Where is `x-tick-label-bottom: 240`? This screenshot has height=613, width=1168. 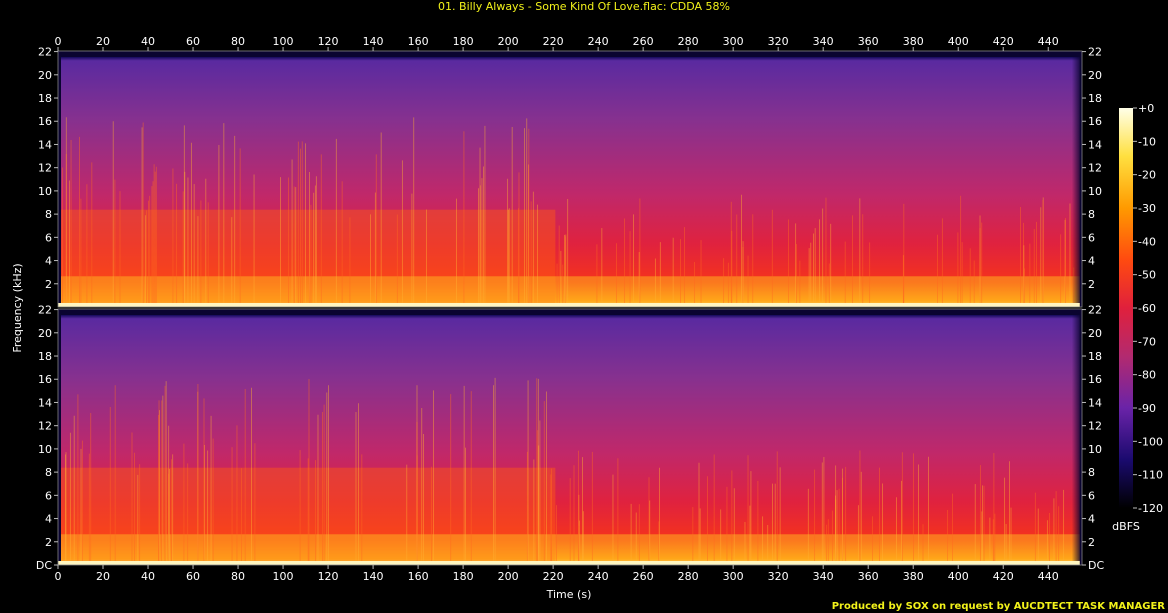
x-tick-label-bottom: 240 is located at coordinates (598, 576).